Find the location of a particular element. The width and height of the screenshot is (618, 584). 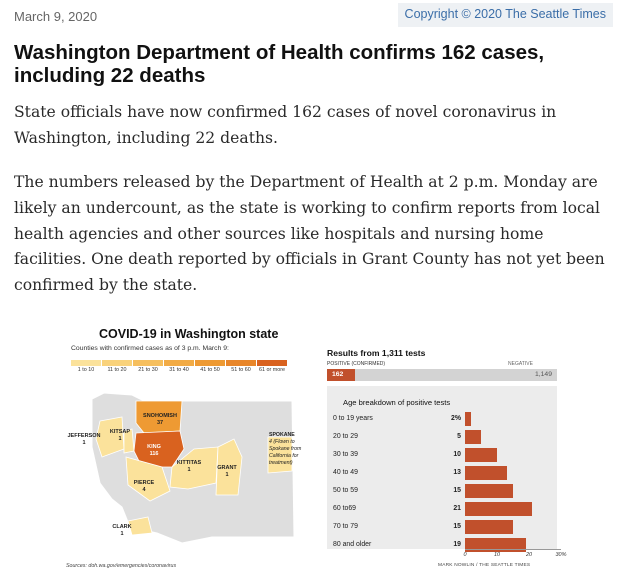

age-row: 0 to 19 years 2% is located at coordinates (442, 419).